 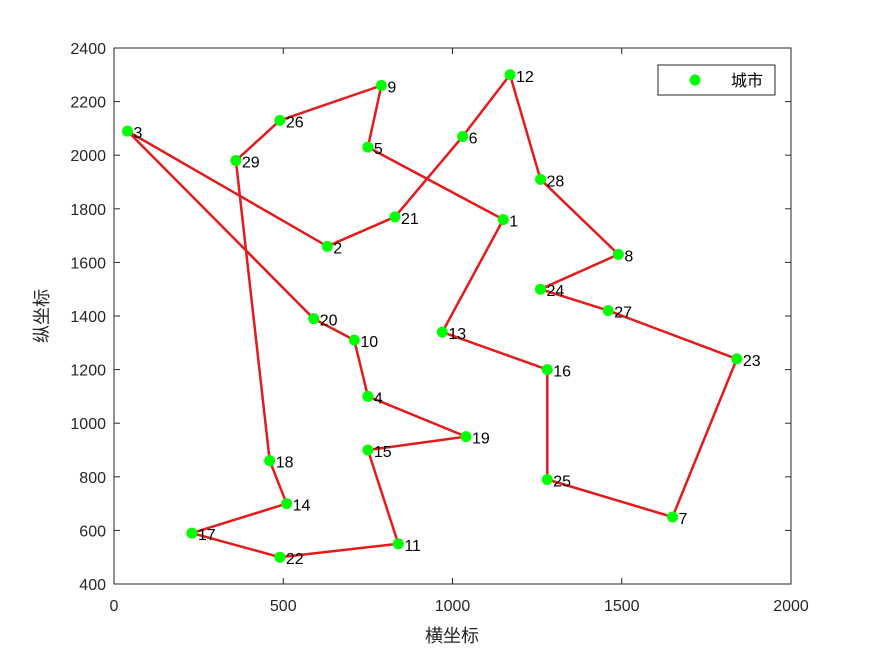 What do you see at coordinates (88, 317) in the screenshot?
I see `y-tick-label: 1400` at bounding box center [88, 317].